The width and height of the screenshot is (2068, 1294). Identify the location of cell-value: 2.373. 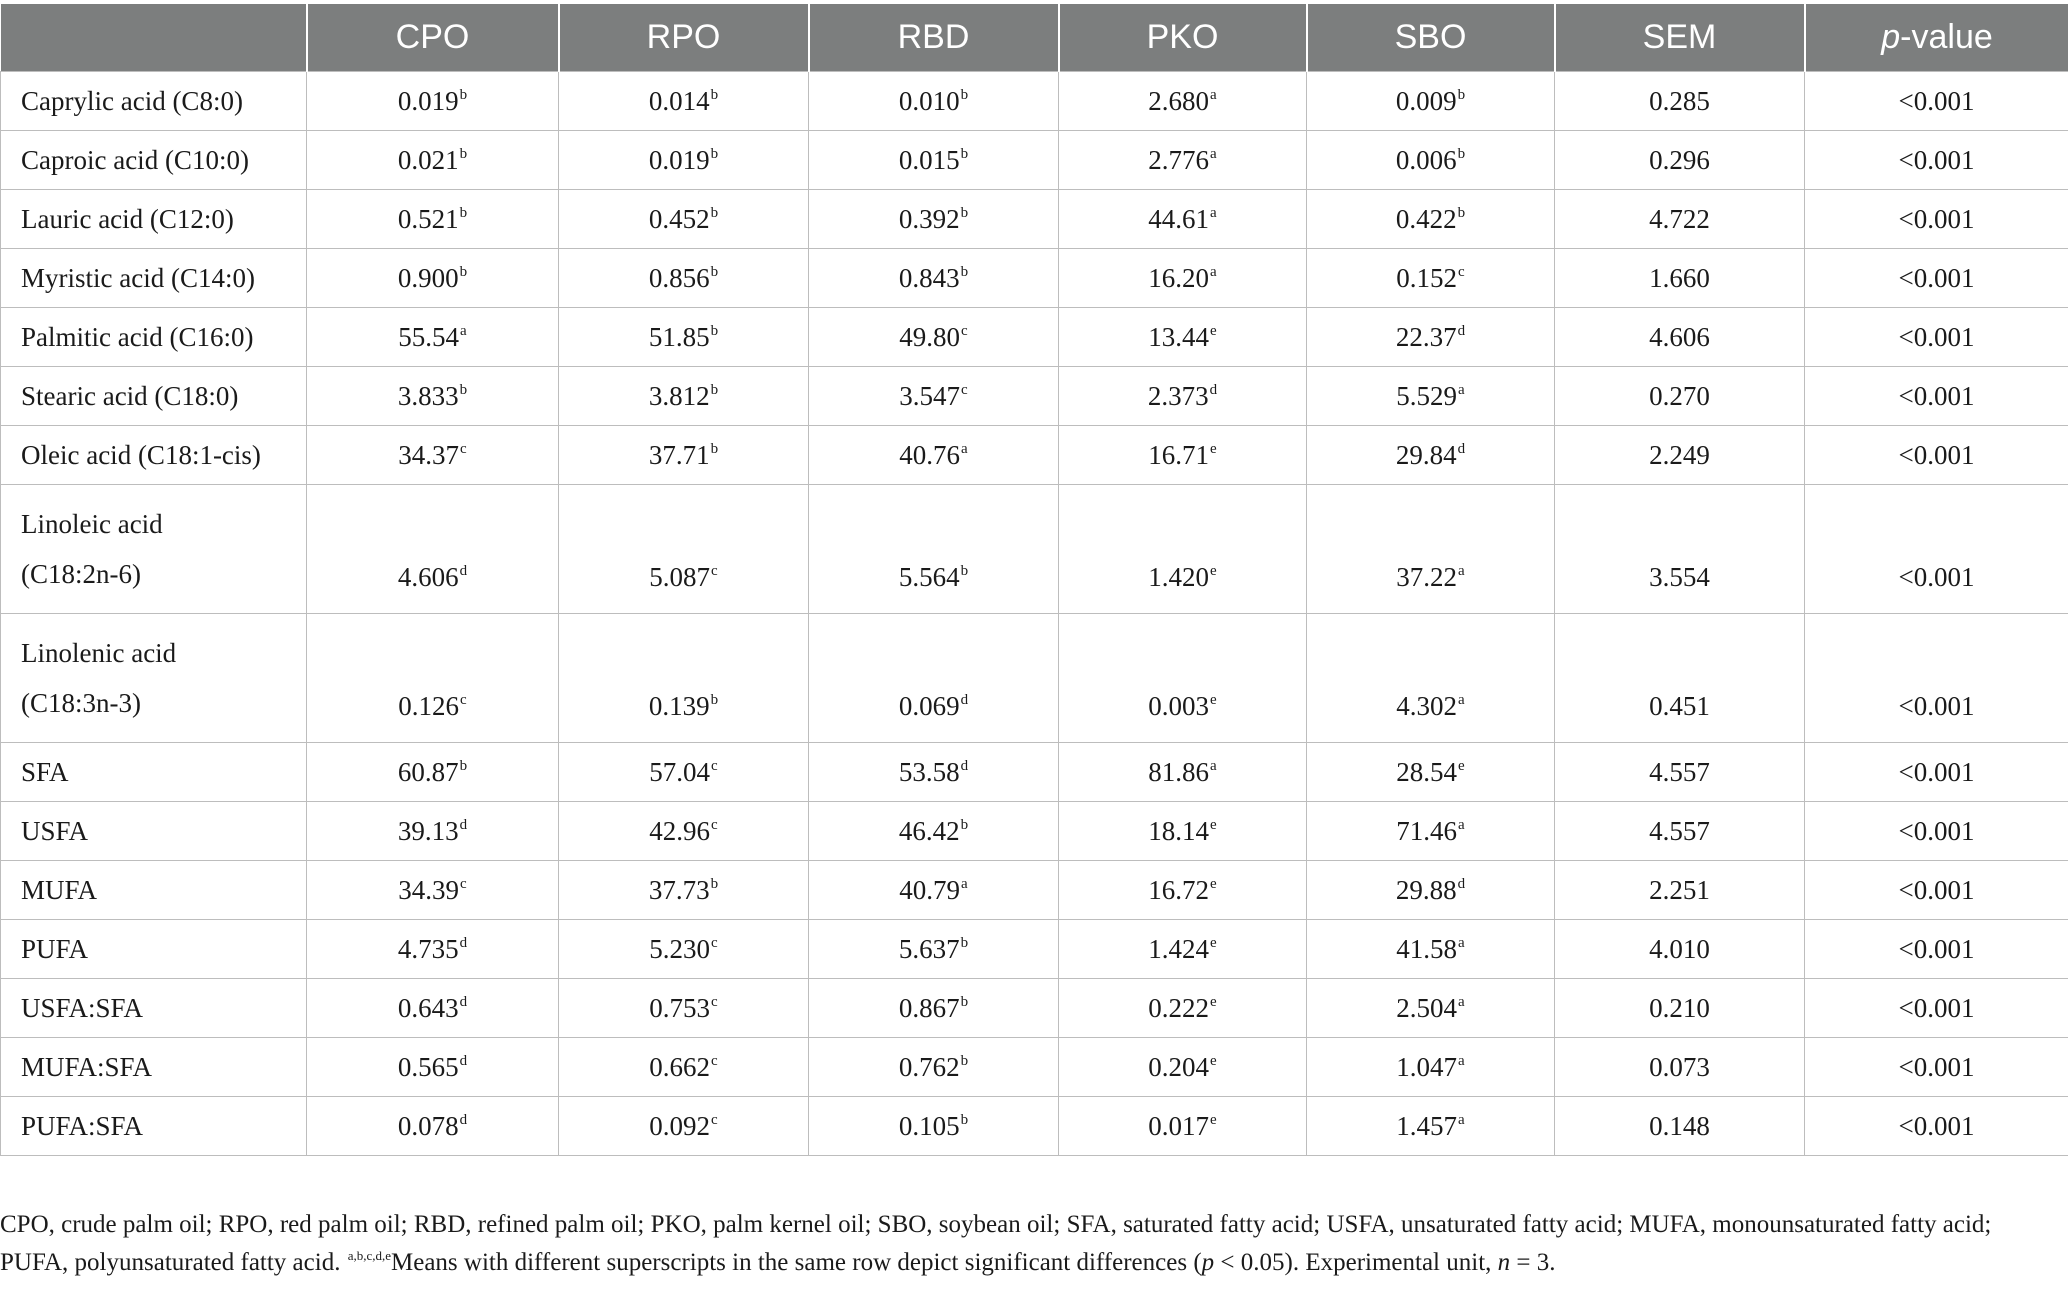
(1178, 395).